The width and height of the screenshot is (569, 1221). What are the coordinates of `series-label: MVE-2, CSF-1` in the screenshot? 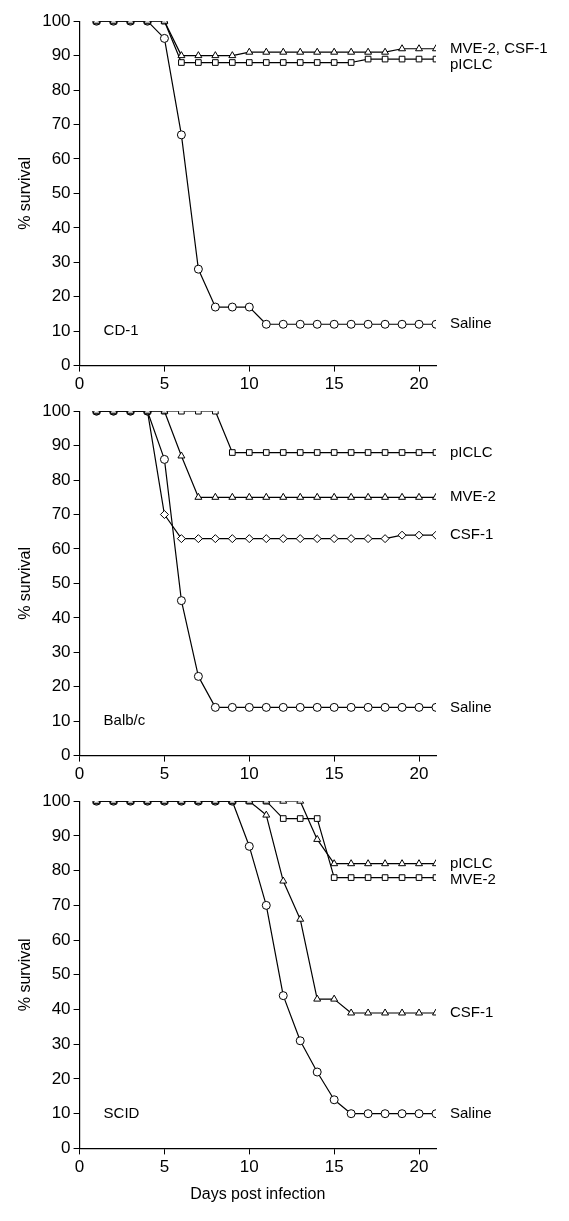 It's located at (499, 47).